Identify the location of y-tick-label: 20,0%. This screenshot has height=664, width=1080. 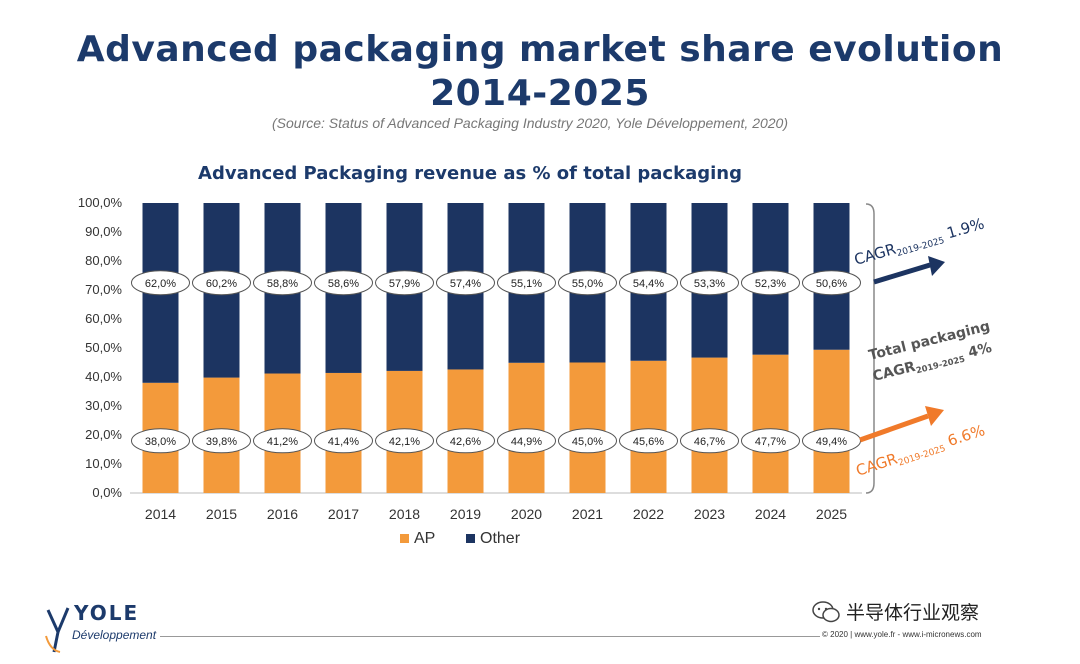
(103, 434).